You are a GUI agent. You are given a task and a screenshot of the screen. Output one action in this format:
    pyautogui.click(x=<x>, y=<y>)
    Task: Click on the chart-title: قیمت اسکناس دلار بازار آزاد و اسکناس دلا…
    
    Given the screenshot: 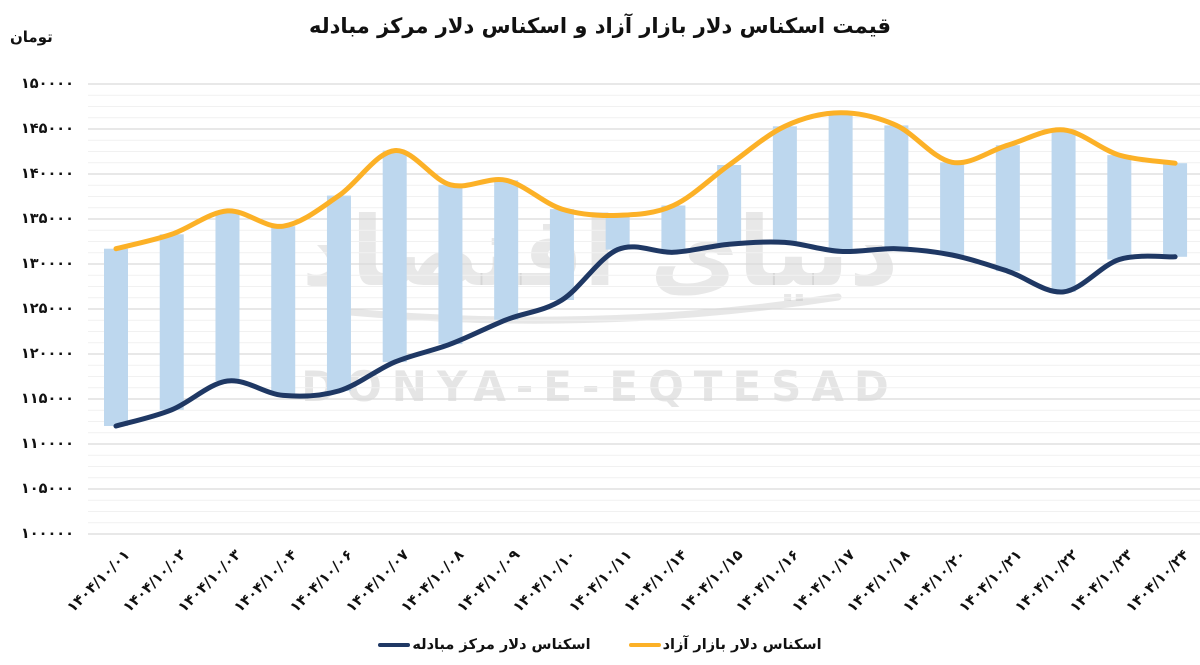 What is the action you would take?
    pyautogui.click(x=600, y=26)
    